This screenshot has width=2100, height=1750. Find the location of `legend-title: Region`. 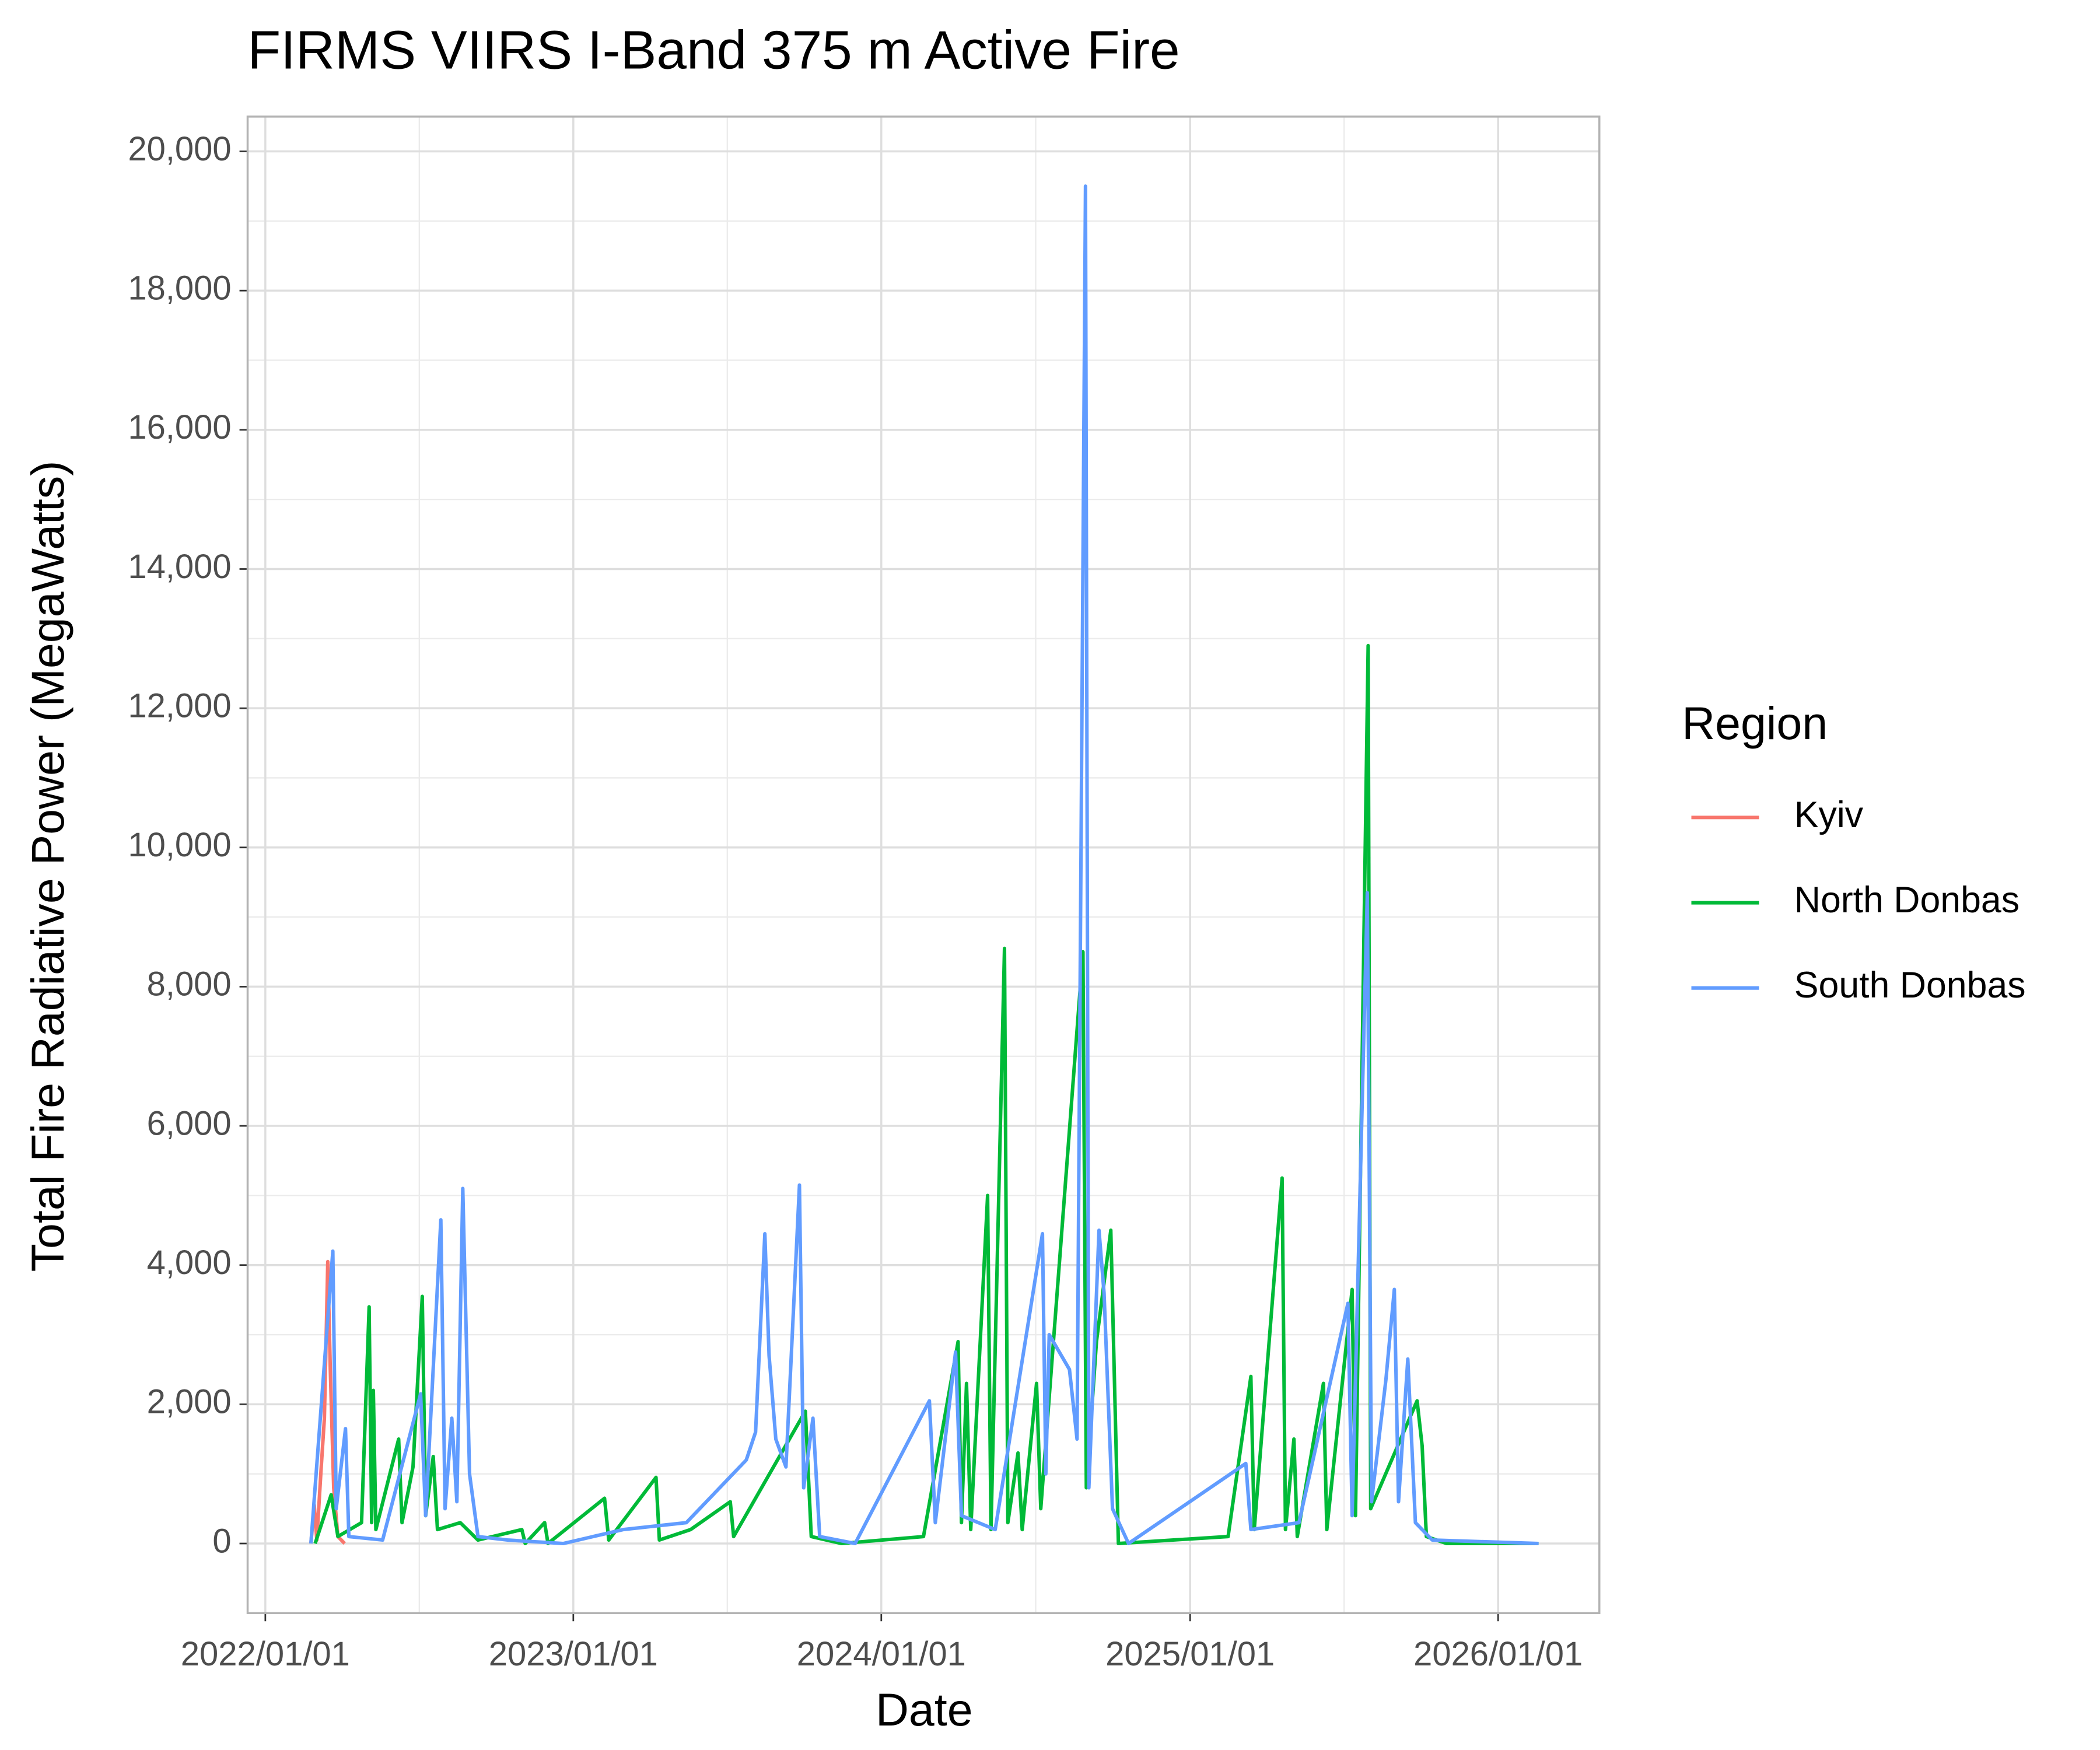

legend-title: Region is located at coordinates (1755, 723).